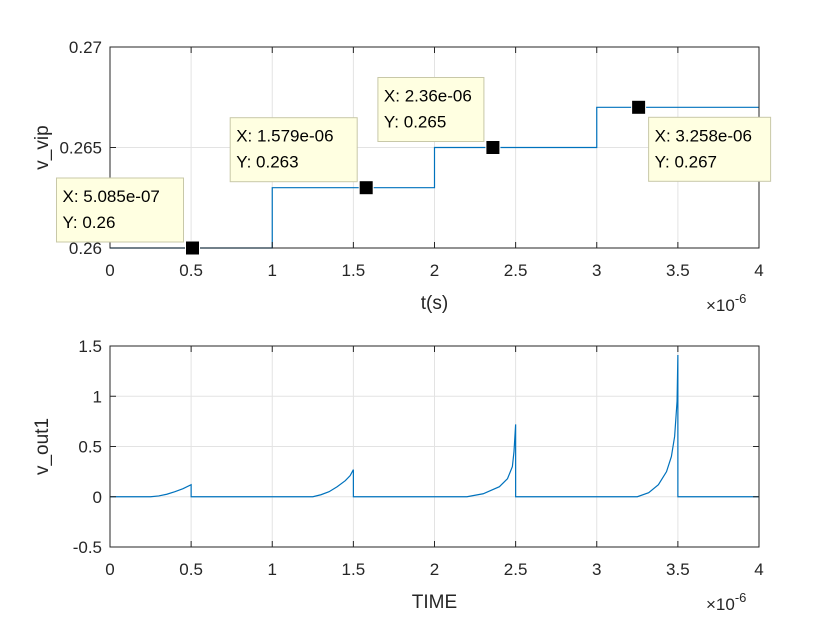 The height and width of the screenshot is (630, 840). Describe the element at coordinates (284, 136) in the screenshot. I see `datatip-x-text: X: 1.579e-06` at that location.